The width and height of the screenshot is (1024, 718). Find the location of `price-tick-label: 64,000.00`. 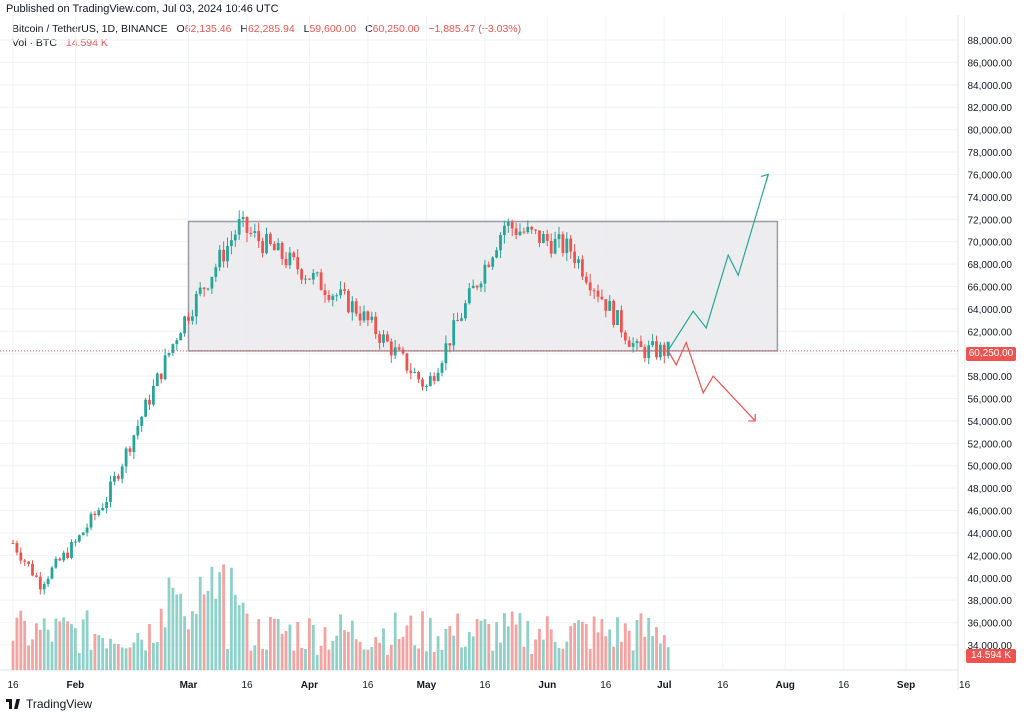

price-tick-label: 64,000.00 is located at coordinates (990, 310).